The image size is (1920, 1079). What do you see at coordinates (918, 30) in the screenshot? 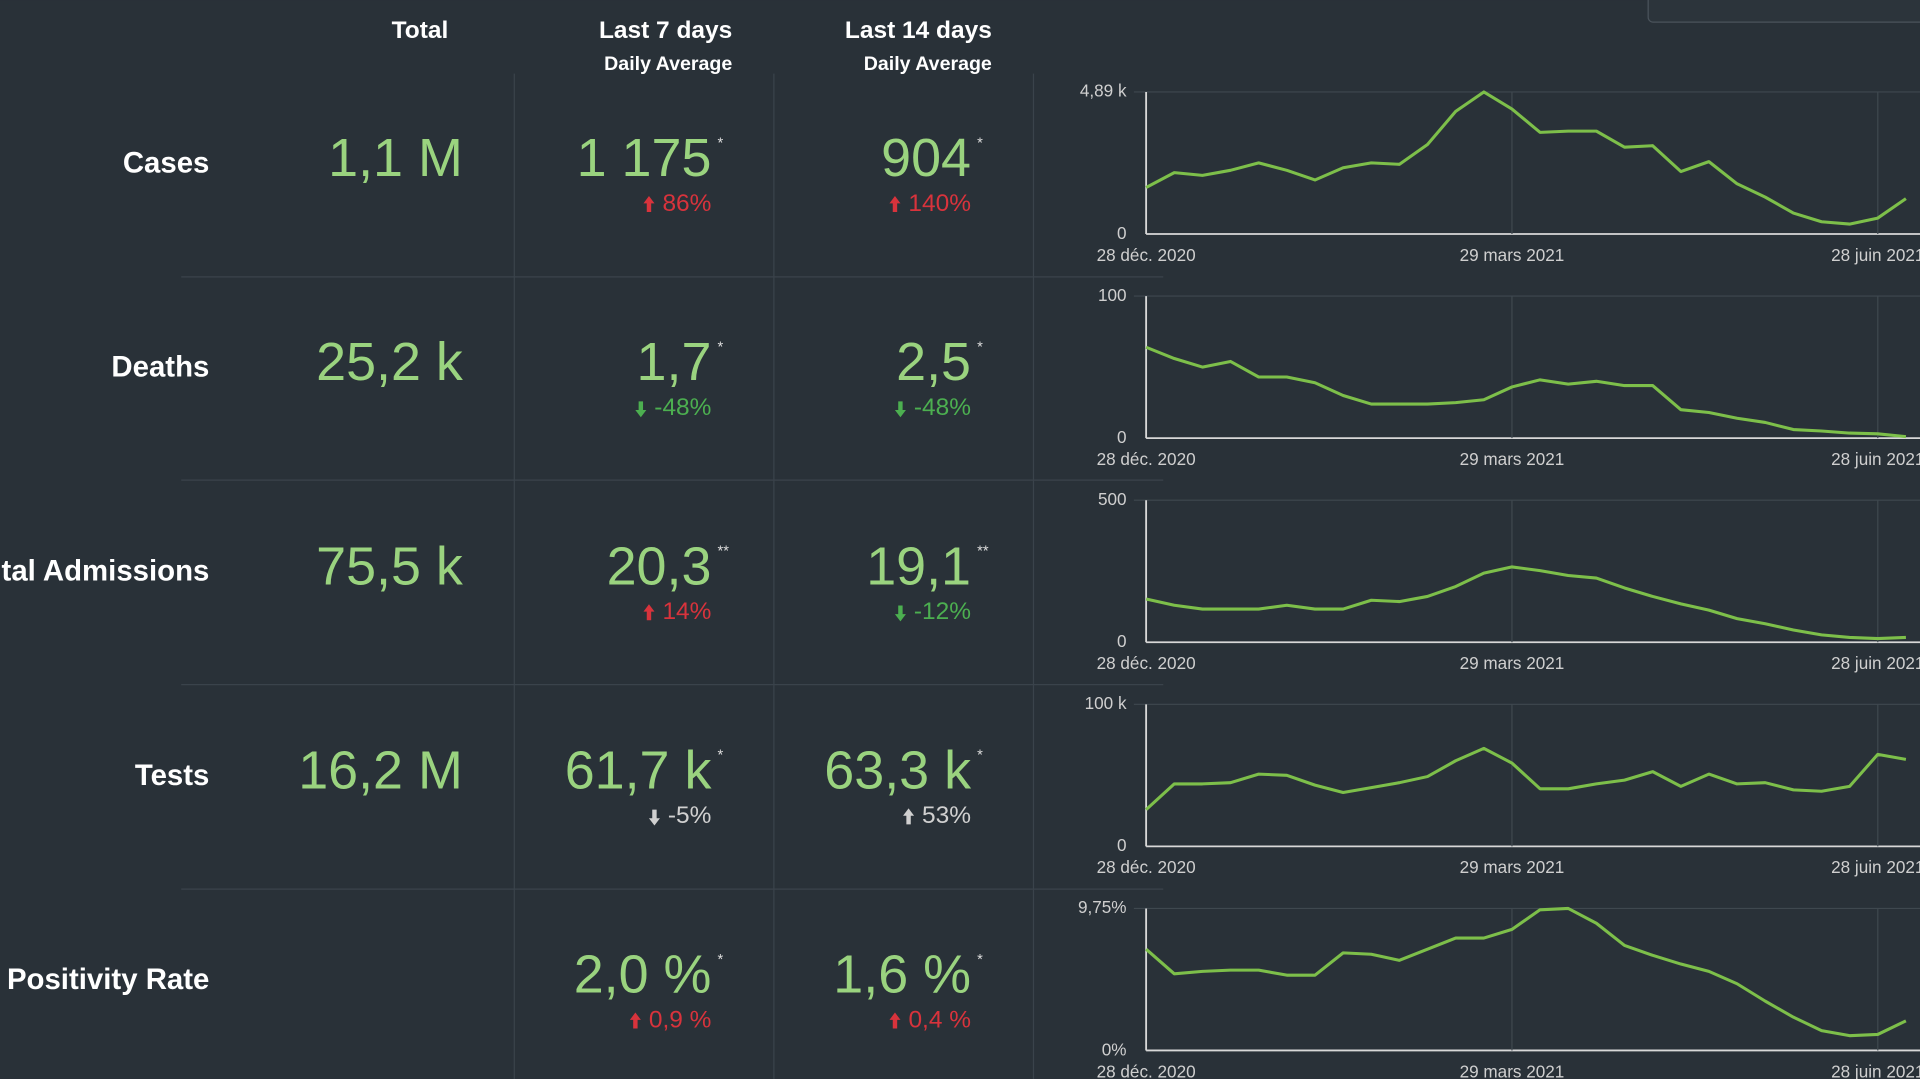
I see `header-last14: Last 14 days` at bounding box center [918, 30].